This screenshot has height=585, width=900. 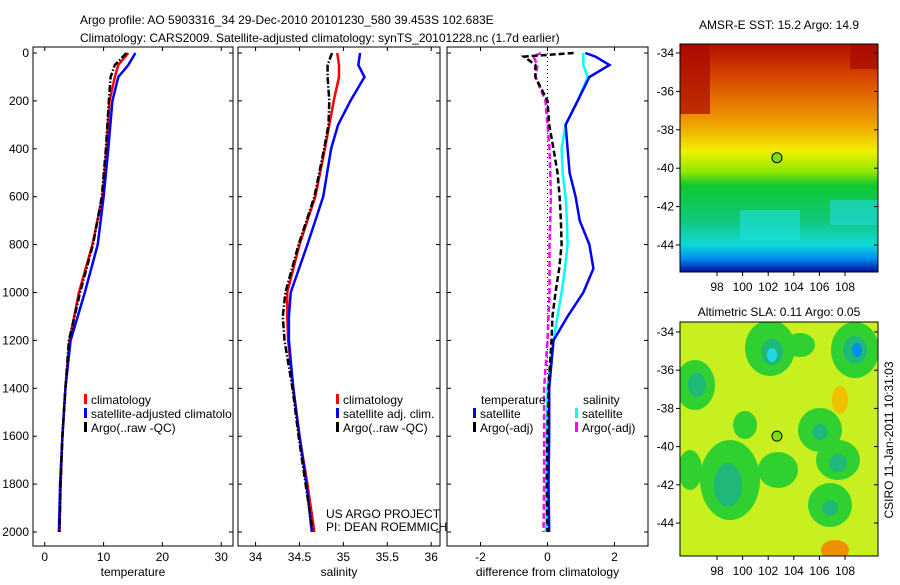 What do you see at coordinates (601, 400) in the screenshot?
I see `legend-heading-salinity: salinity` at bounding box center [601, 400].